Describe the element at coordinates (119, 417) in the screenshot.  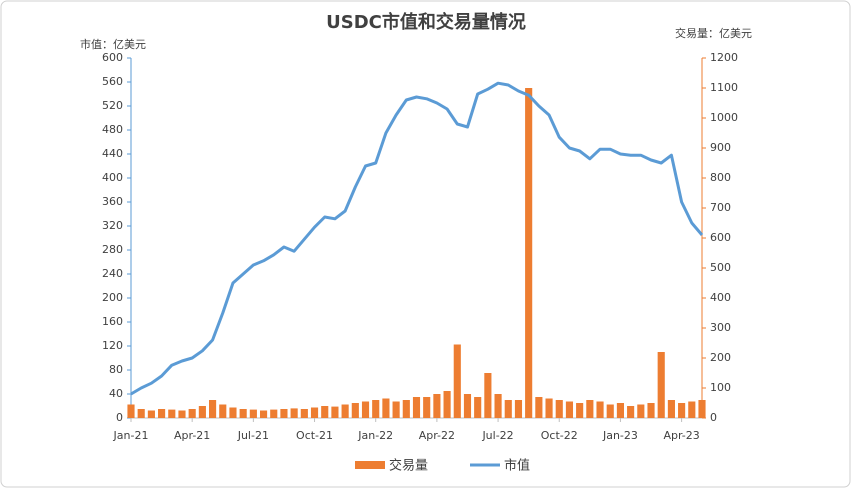
I see `y-tick-label: 0` at that location.